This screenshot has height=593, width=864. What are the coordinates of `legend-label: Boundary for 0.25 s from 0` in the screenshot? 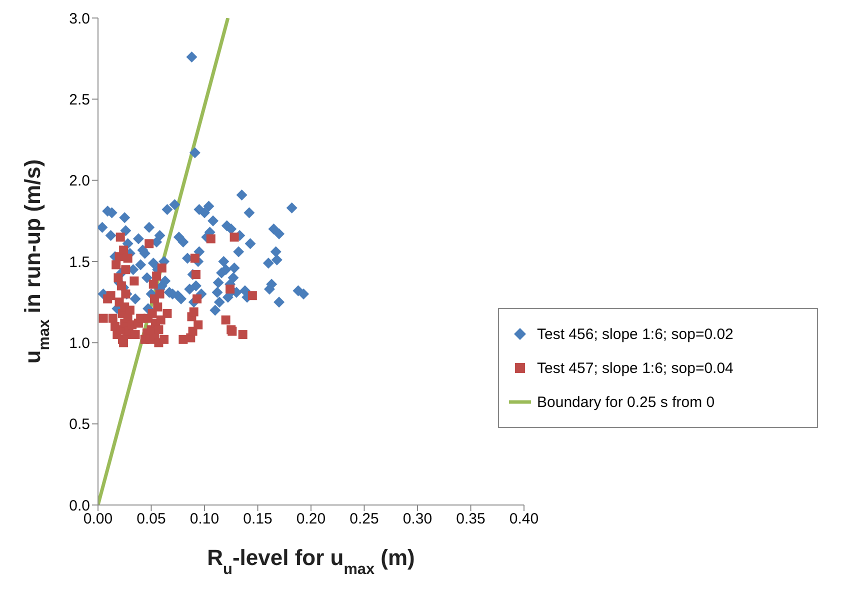 It's located at (626, 402).